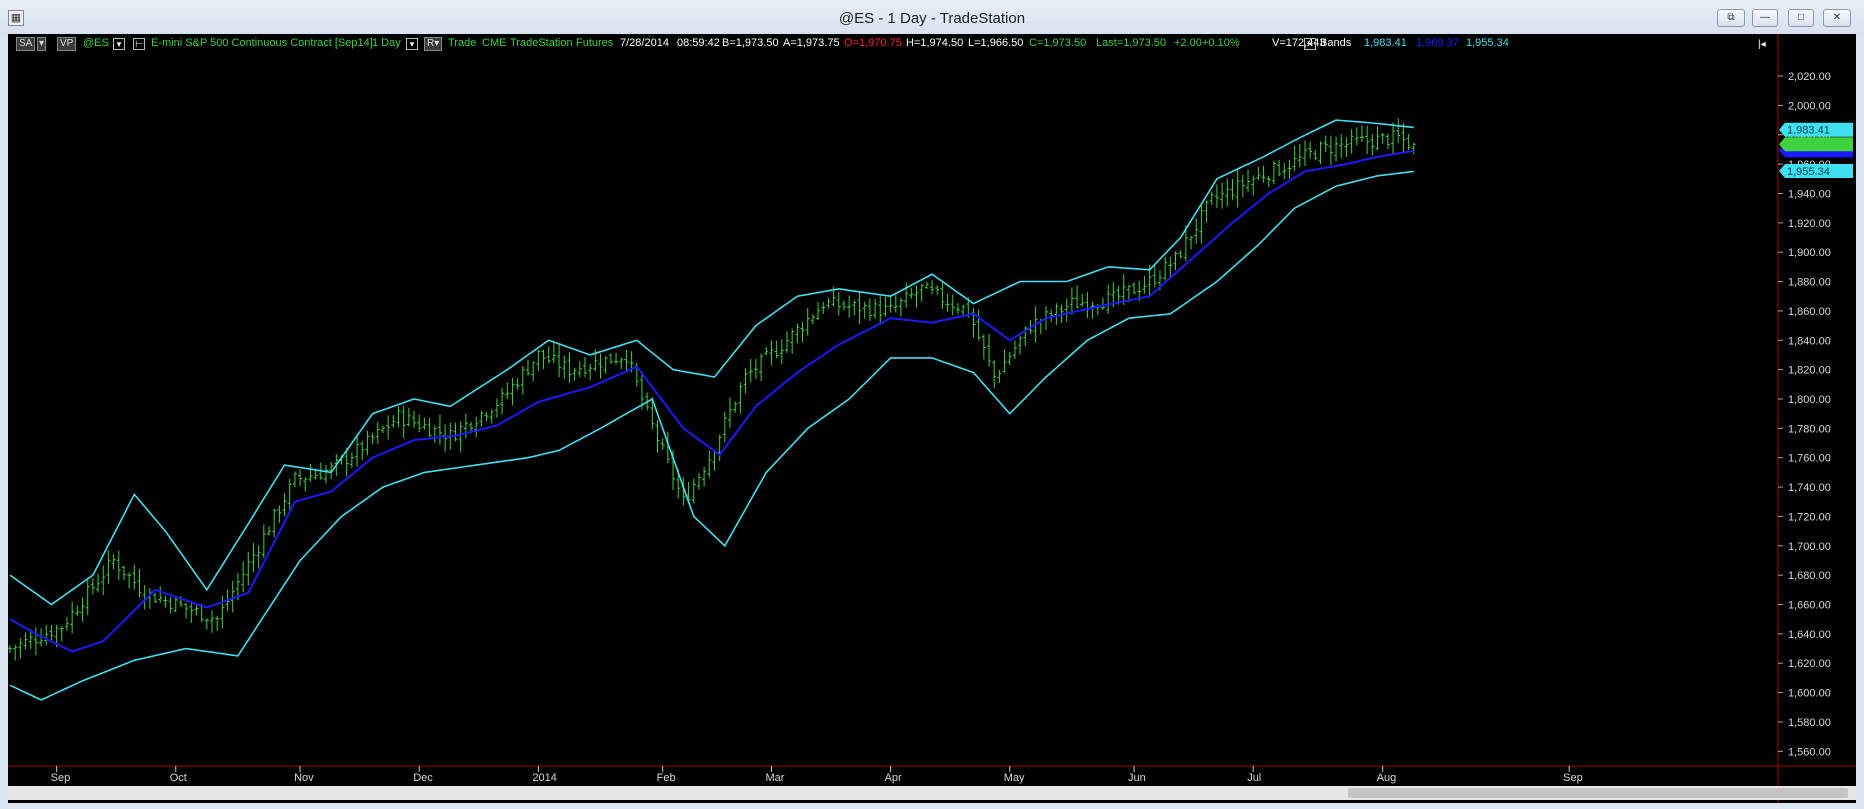 The width and height of the screenshot is (1864, 809). I want to click on price-axis-label: 1,700.00, so click(1809, 547).